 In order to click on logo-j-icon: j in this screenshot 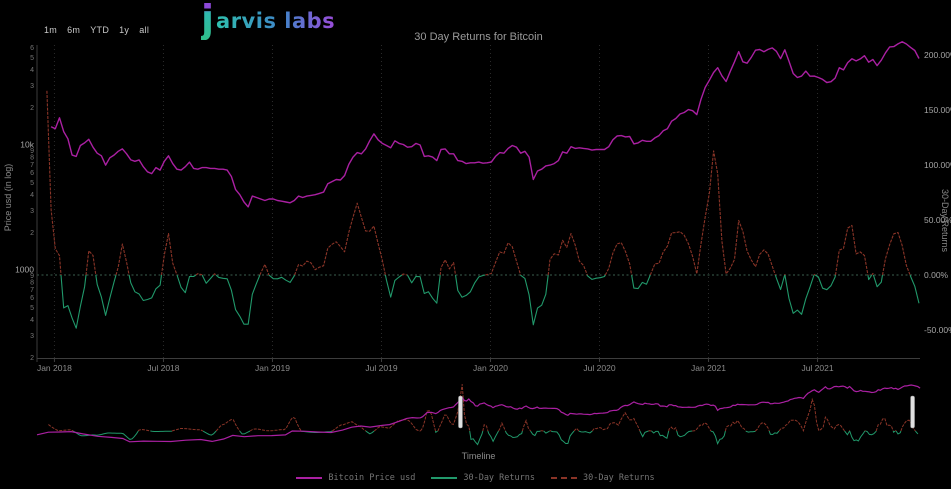, I will do `click(208, 20)`.